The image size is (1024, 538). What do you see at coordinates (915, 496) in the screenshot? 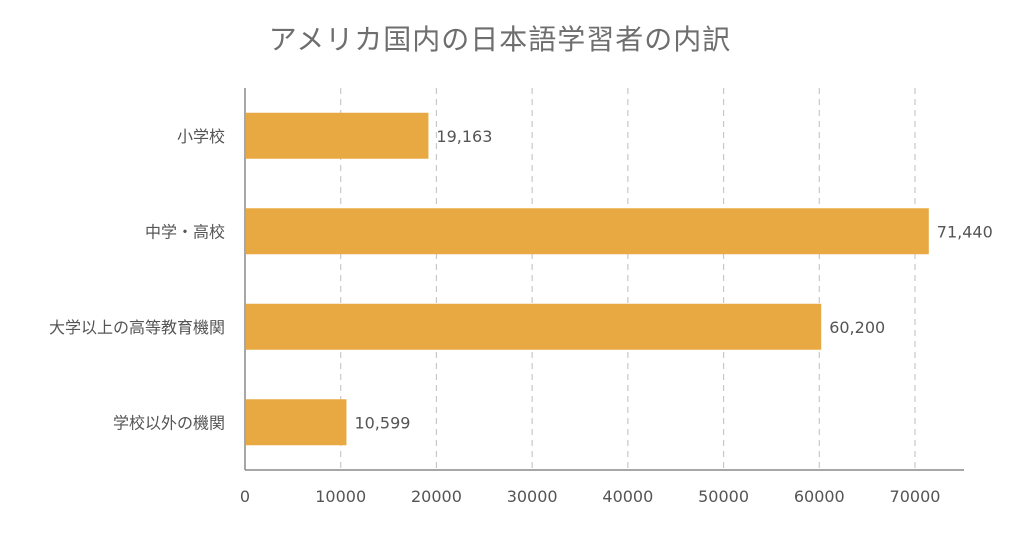
I see `x-tick-label: 70000` at bounding box center [915, 496].